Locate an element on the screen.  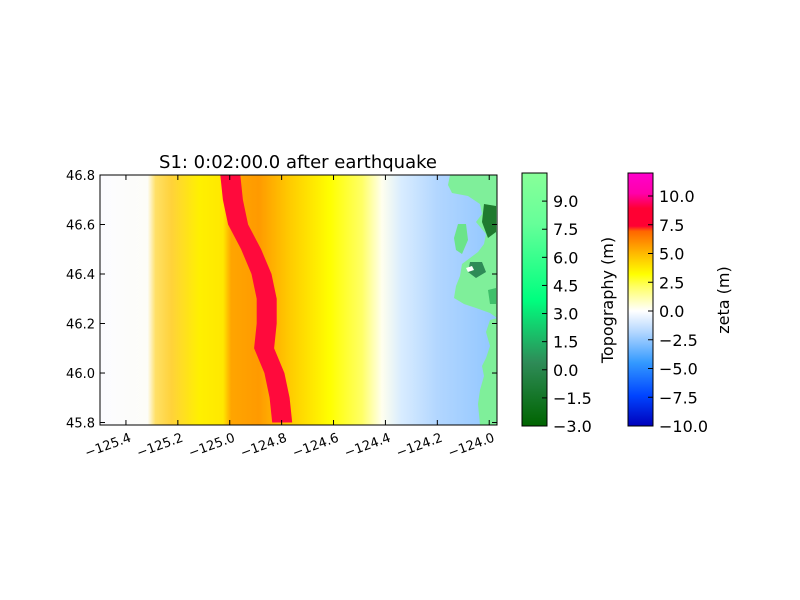
colorbar-tick-label: −2.5 is located at coordinates (678, 340).